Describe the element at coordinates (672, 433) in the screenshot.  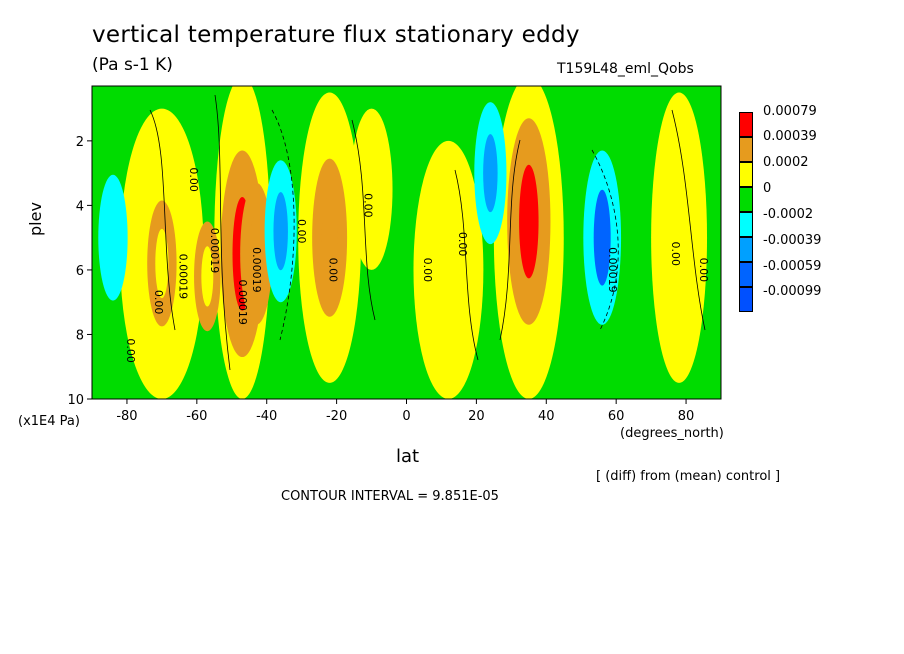
I see `x-axis-units: (degrees_north)` at that location.